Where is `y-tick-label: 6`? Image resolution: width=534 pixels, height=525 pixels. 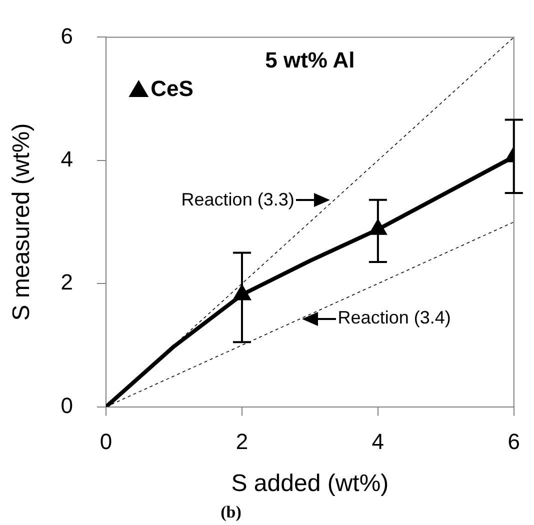
y-tick-label: 6 is located at coordinates (67, 35).